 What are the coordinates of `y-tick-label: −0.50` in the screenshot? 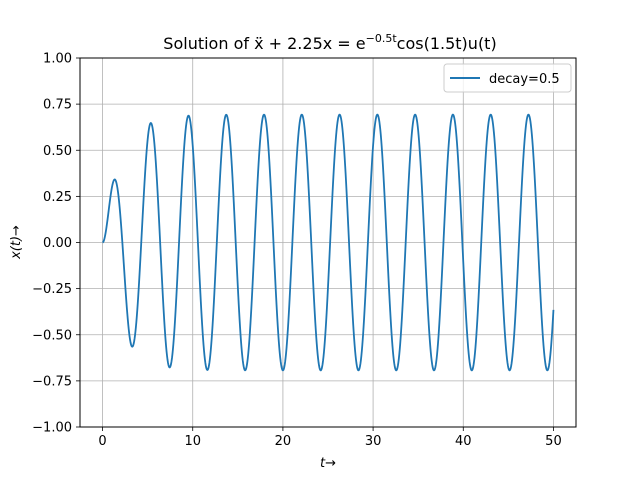 It's located at (52, 335).